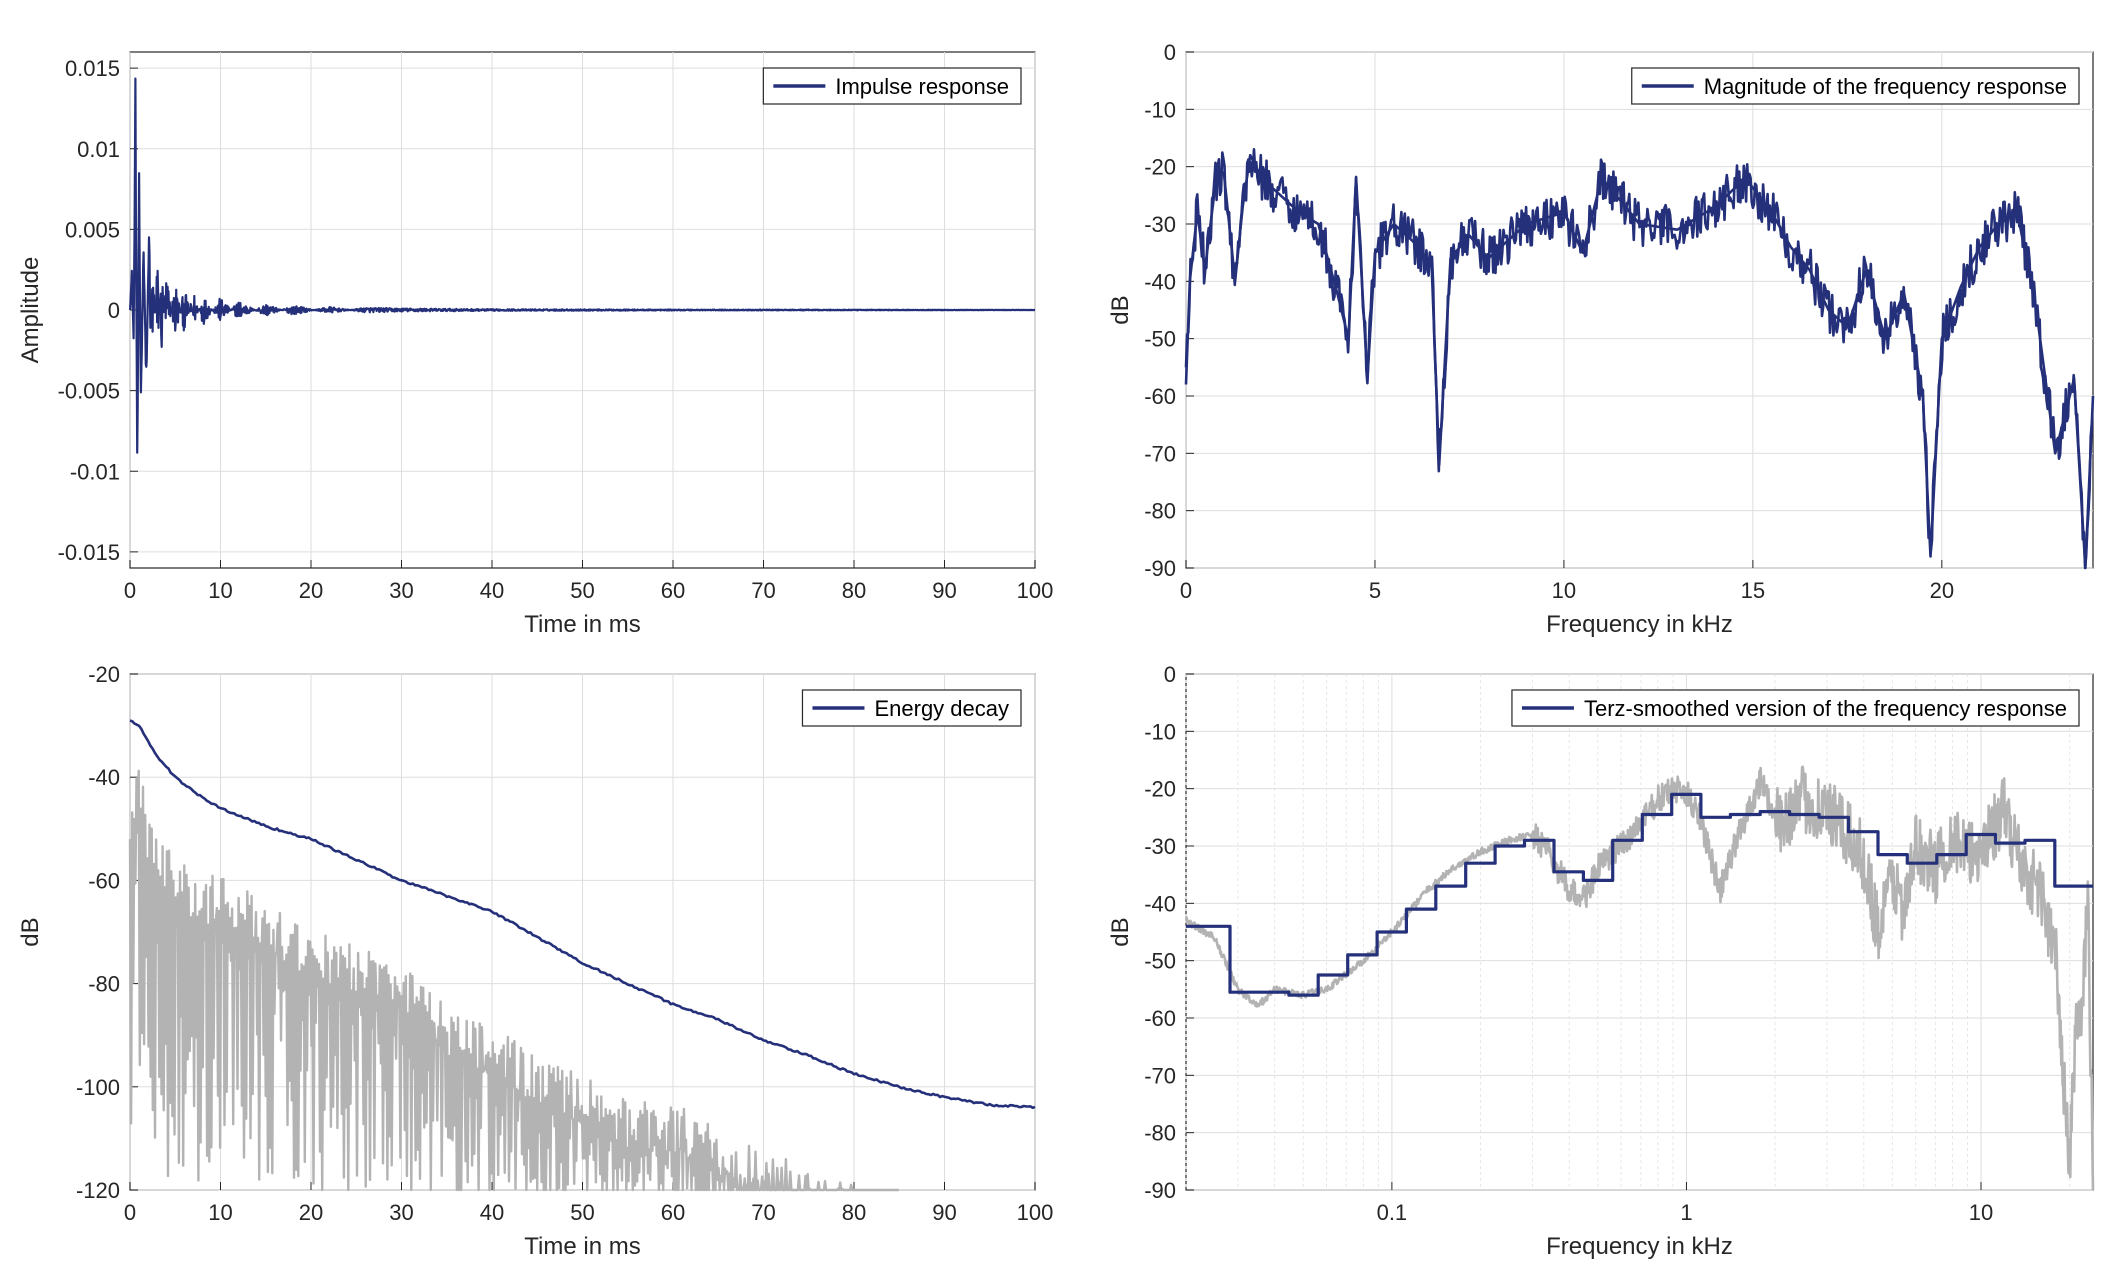 This screenshot has height=1276, width=2126. What do you see at coordinates (1885, 86) in the screenshot?
I see `legend-entry: Magnitude of the frequency response` at bounding box center [1885, 86].